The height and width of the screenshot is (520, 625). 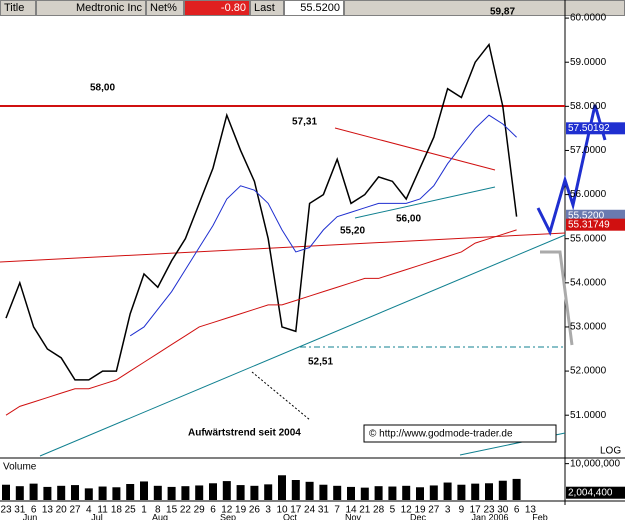 What do you see at coordinates (244, 433) in the screenshot?
I see `annotation: Aufwärtstrend seit 2004` at bounding box center [244, 433].